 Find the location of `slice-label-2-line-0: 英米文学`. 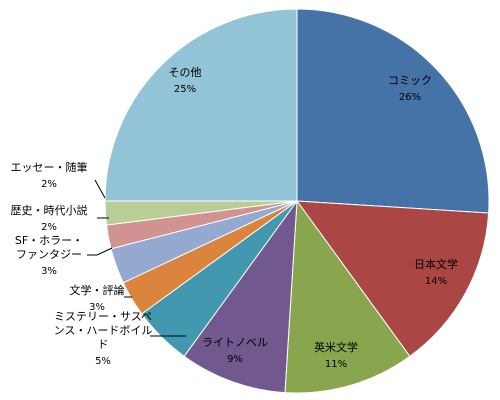

slice-label-2-line-0: 英米文学 is located at coordinates (336, 347).